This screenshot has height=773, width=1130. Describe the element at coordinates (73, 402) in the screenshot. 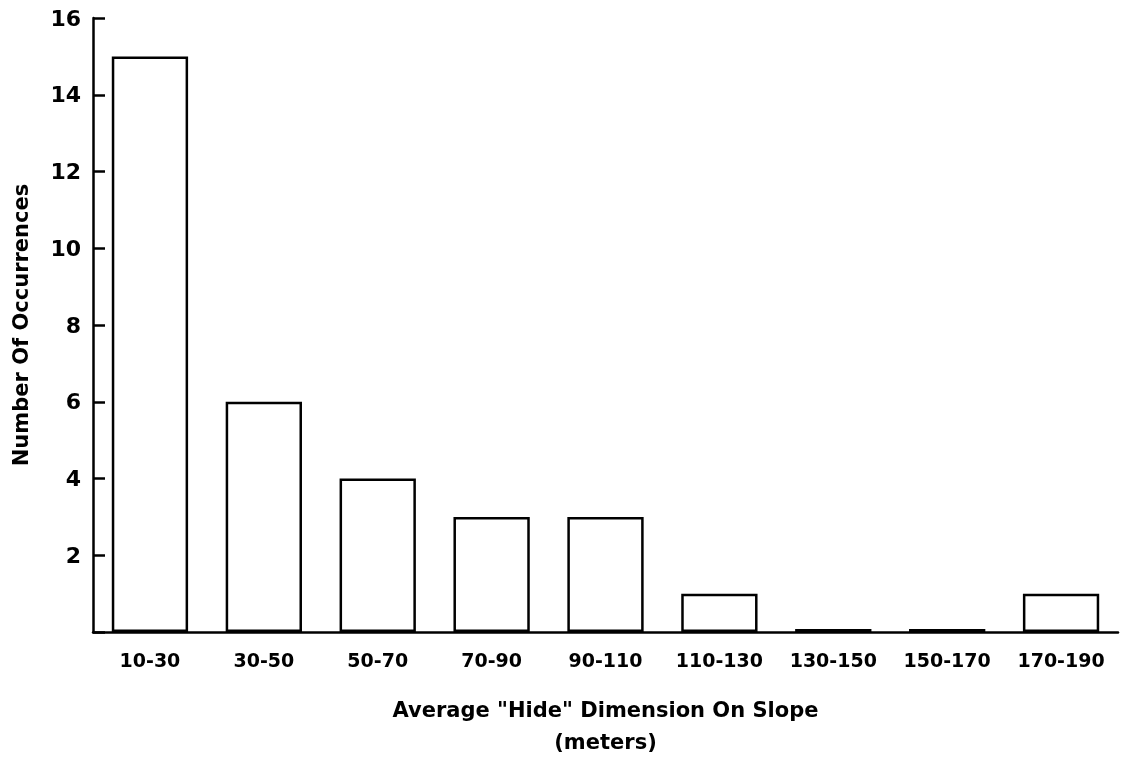

I see `y-tick-label: 6` at that location.